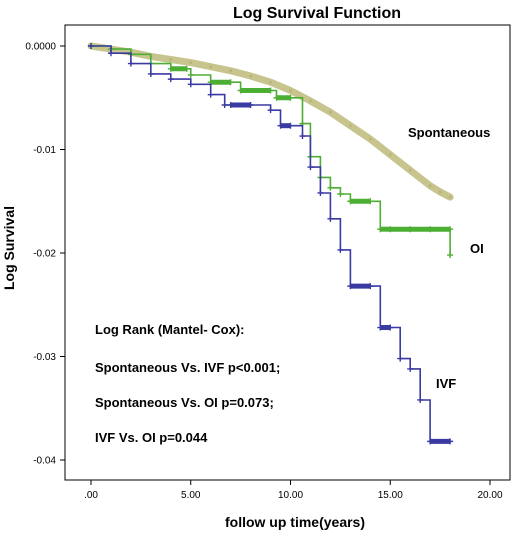 The image size is (517, 534). Describe the element at coordinates (40, 47) in the screenshot. I see `y-tick-label: 0.0000` at that location.